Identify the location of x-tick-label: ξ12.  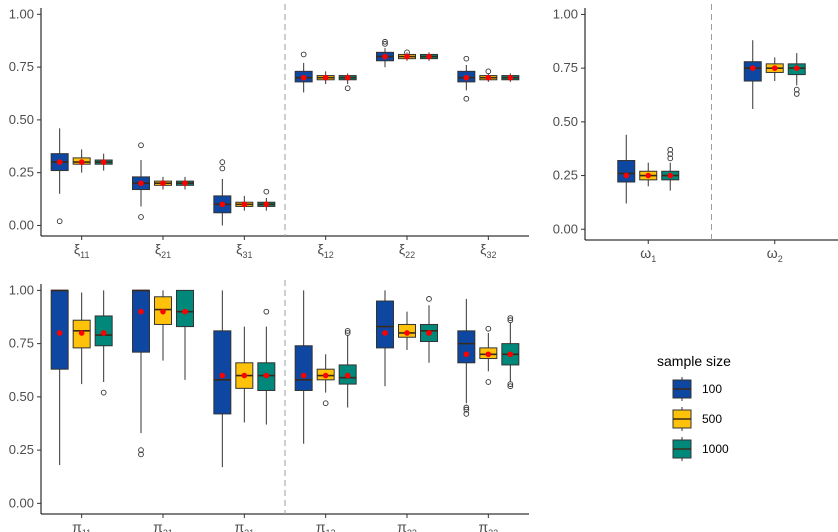
(326, 250).